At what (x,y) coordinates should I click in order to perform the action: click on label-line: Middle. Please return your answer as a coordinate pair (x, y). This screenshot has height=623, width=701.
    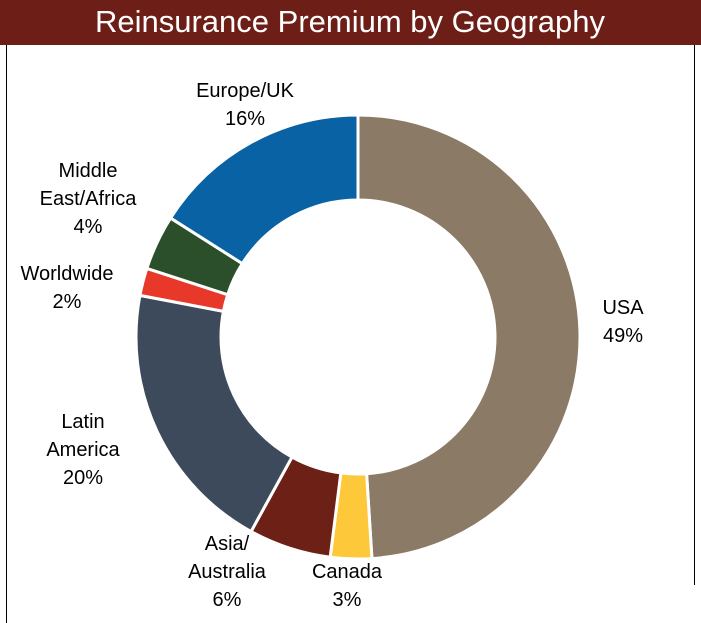
    Looking at the image, I should click on (88, 171).